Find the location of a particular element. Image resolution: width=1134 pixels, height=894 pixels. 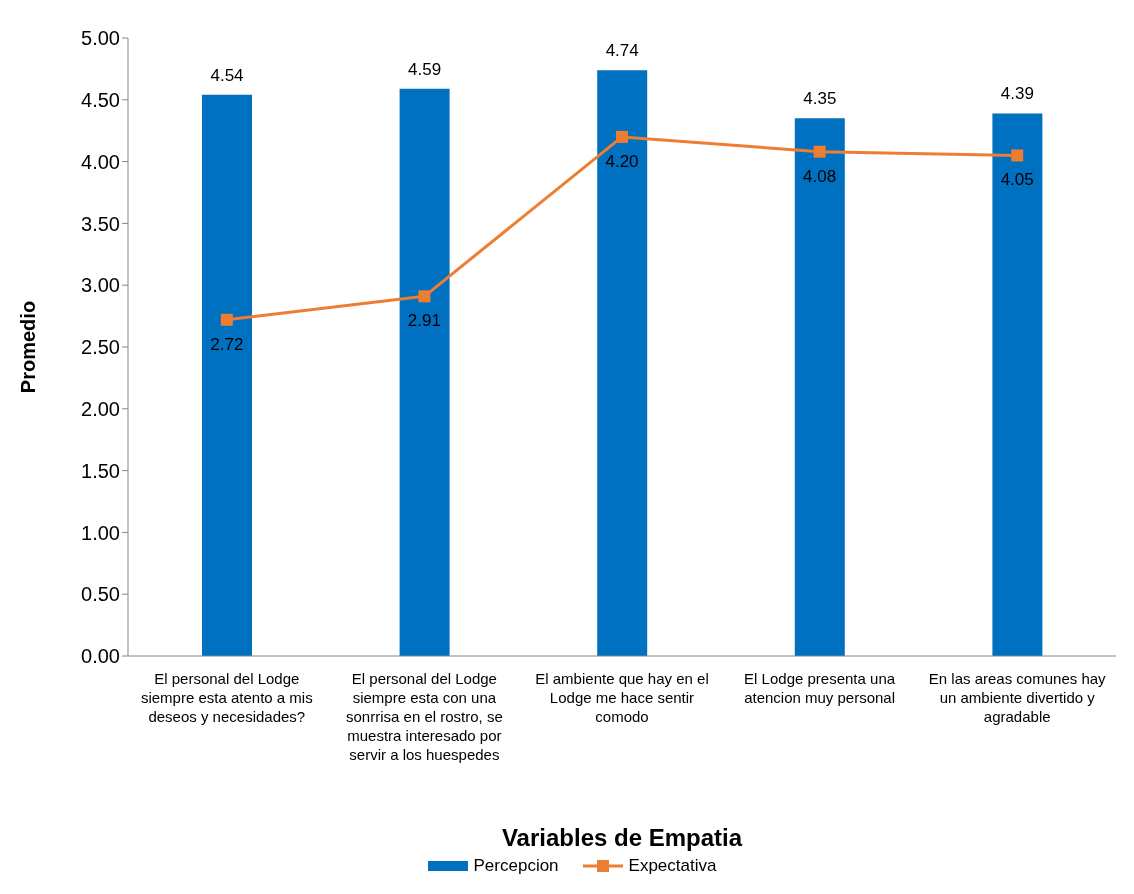

x-tick-label: El Lodge presenta una atencion muy personal is located at coordinates (820, 688).